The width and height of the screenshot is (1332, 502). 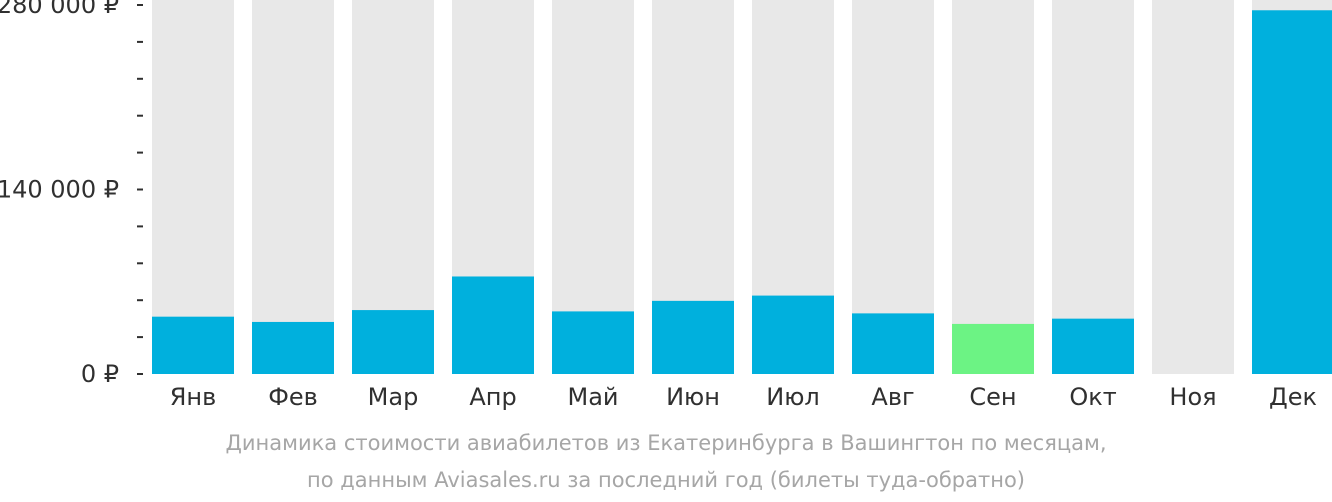 What do you see at coordinates (1293, 397) in the screenshot?
I see `x-tick-label: Дек` at bounding box center [1293, 397].